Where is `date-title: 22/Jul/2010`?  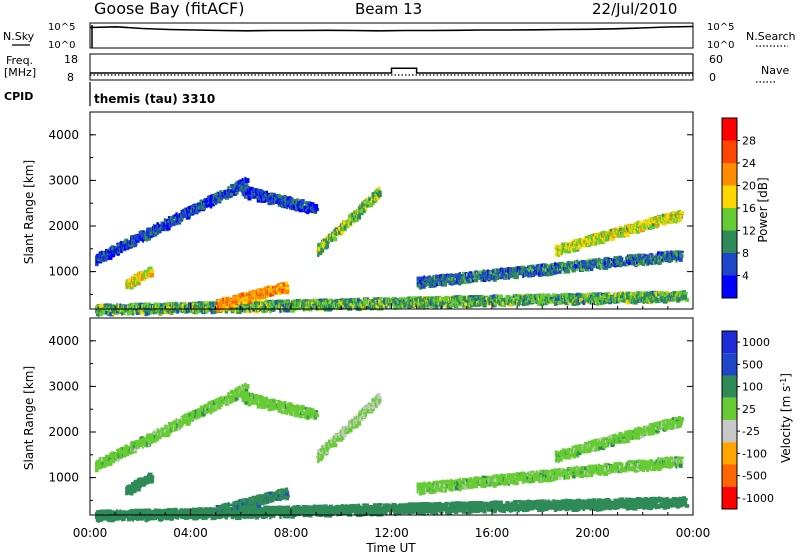 date-title: 22/Jul/2010 is located at coordinates (634, 9).